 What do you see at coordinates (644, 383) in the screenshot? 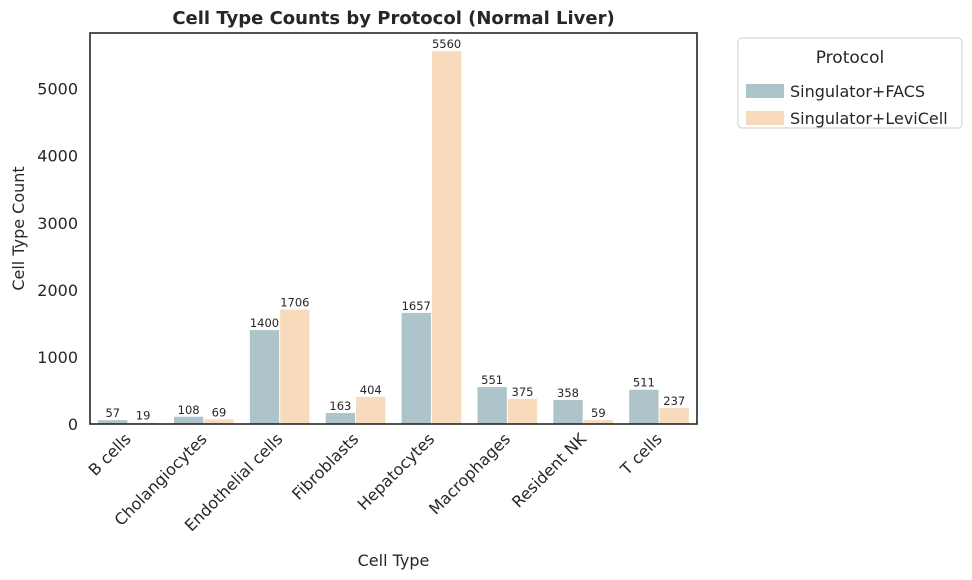
I see `bar-value-label: 511` at bounding box center [644, 383].